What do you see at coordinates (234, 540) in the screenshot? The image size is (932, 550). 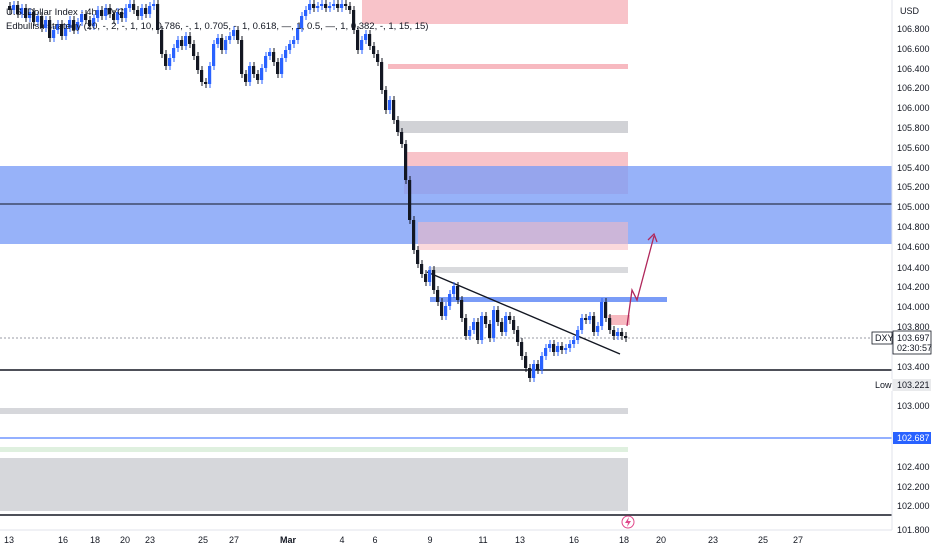 I see `x-tick-label: 27` at bounding box center [234, 540].